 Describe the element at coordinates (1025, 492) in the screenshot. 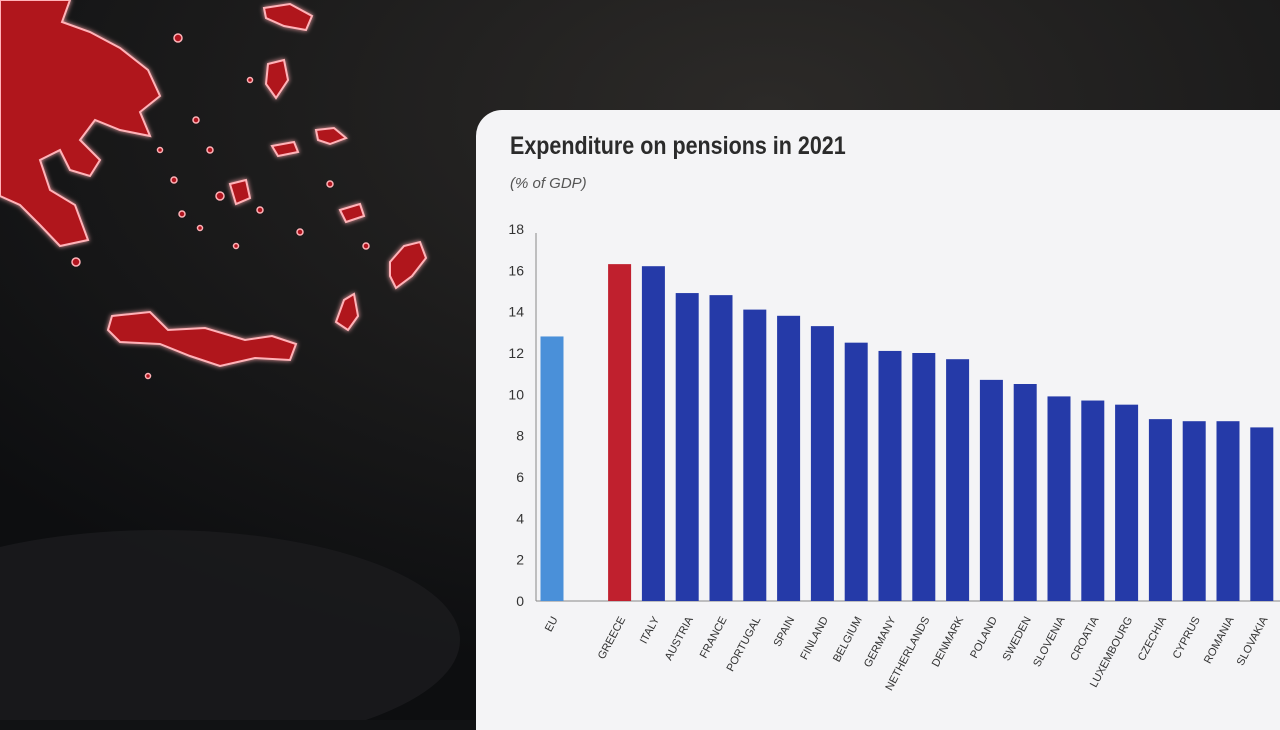

I see `bar-sweden` at that location.